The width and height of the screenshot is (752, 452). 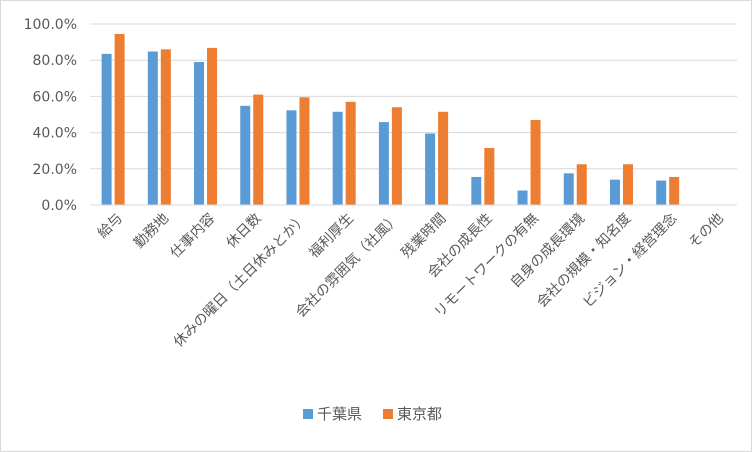 What do you see at coordinates (59, 206) in the screenshot?
I see `y-tick-label: 0.0%` at bounding box center [59, 206].